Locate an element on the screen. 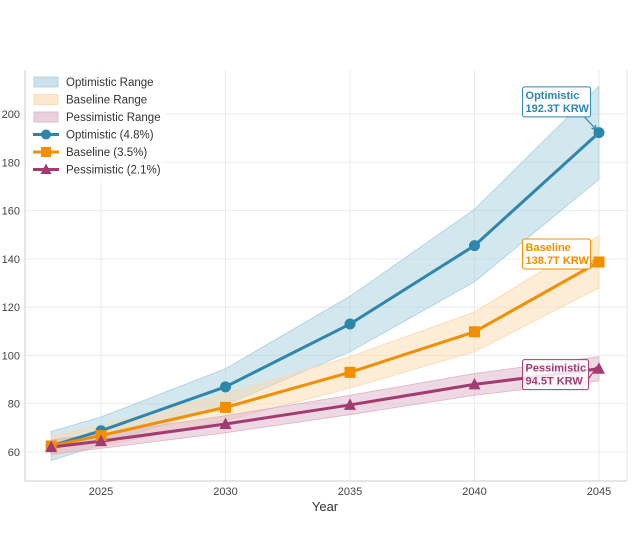 The height and width of the screenshot is (557, 640). y-tick-label: 100 is located at coordinates (11, 356).